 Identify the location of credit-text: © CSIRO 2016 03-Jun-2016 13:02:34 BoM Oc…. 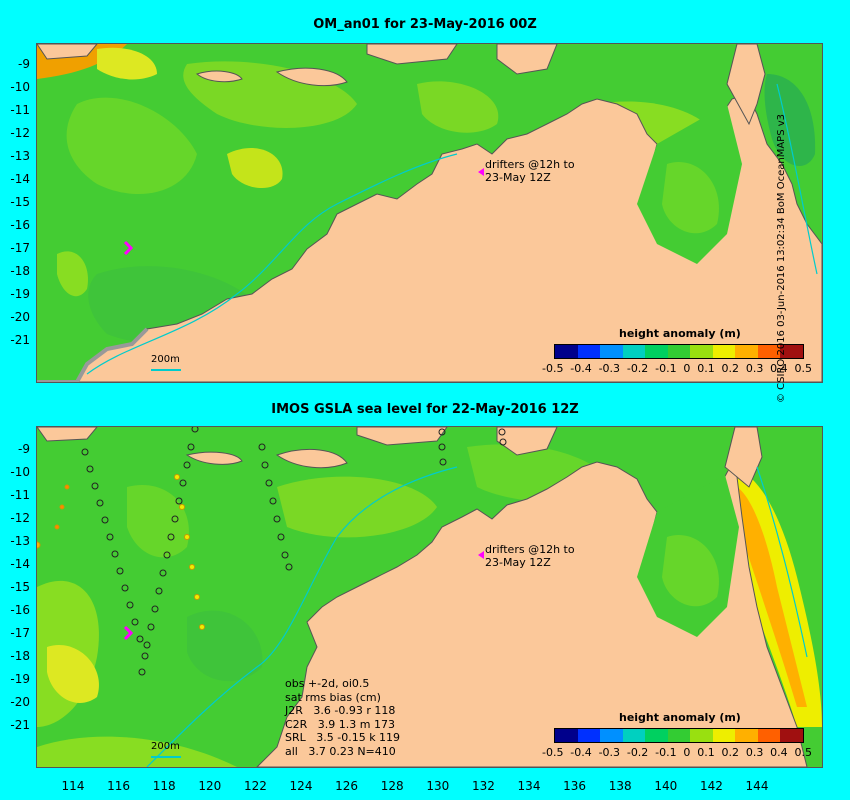
(781, 258).